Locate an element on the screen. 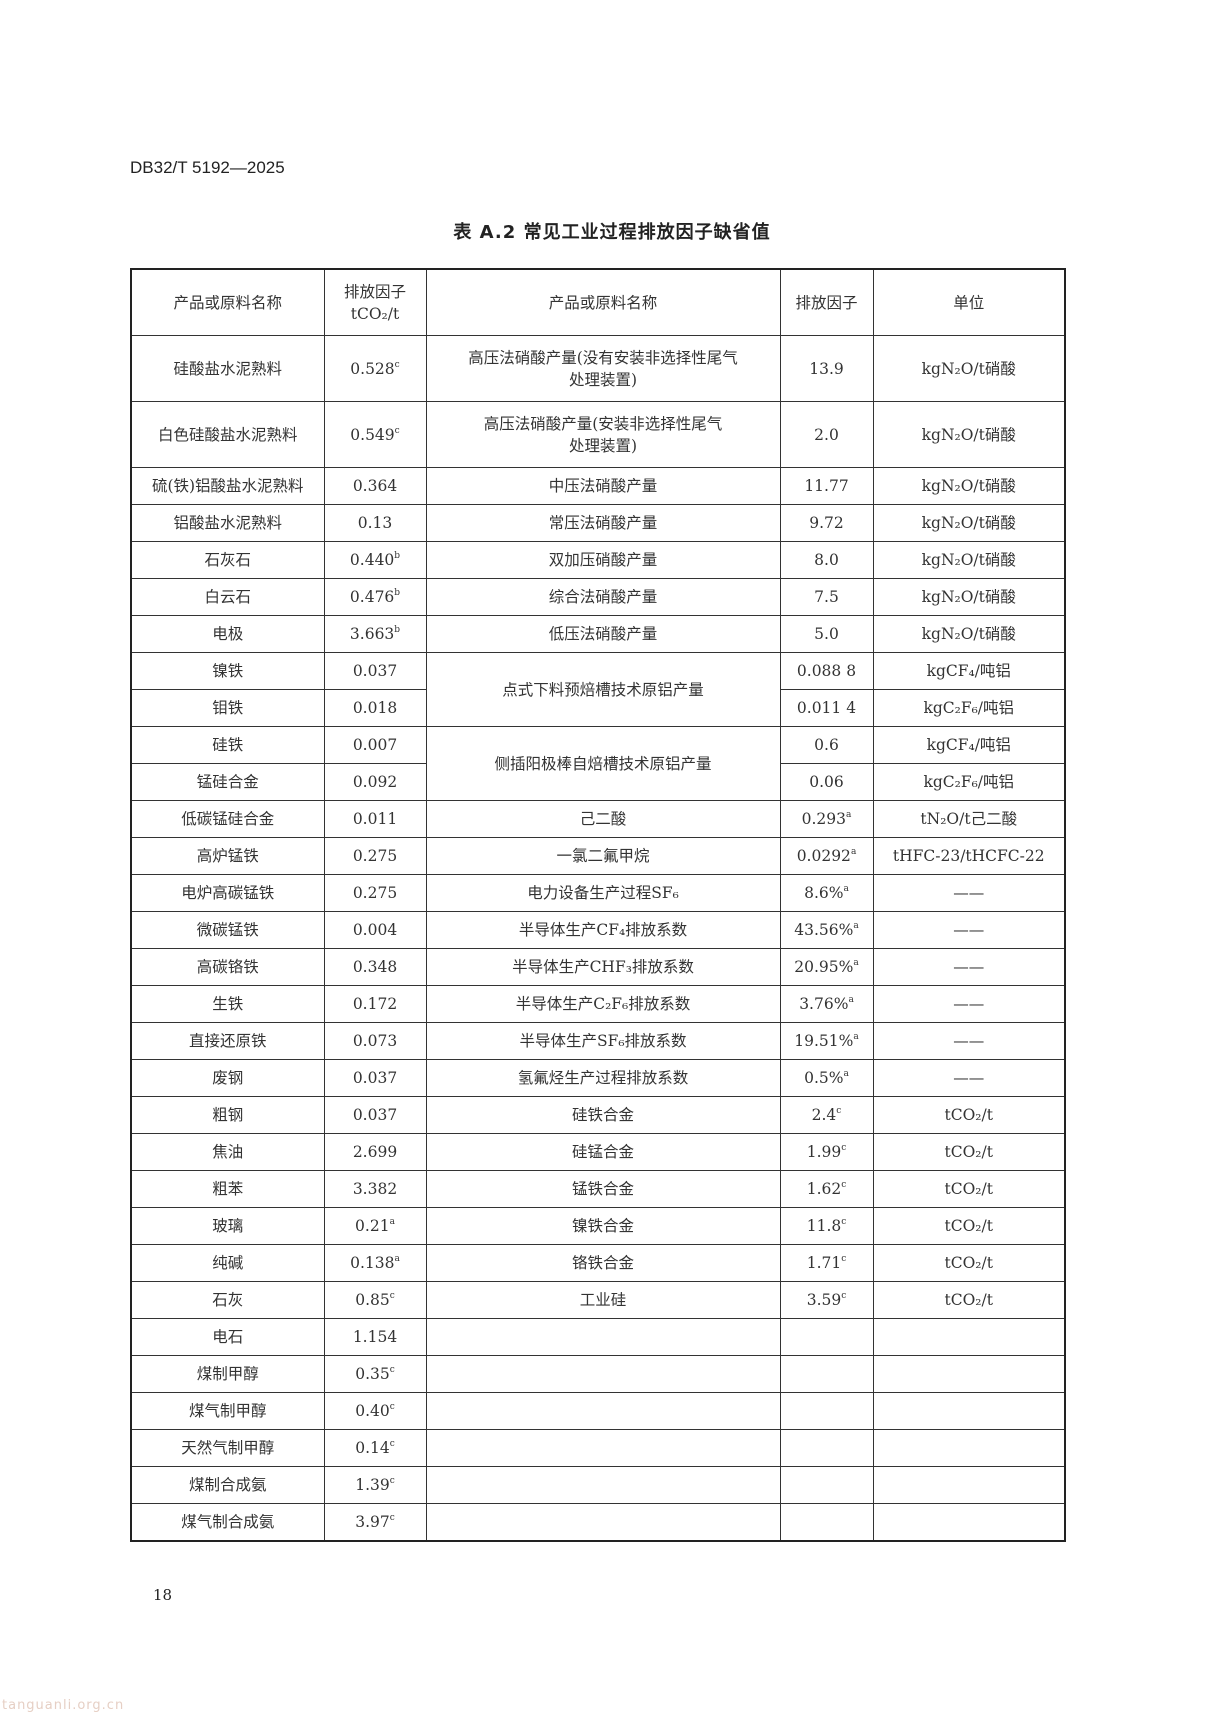 Image resolution: width=1224 pixels, height=1717 pixels. factor-value: 0.364 is located at coordinates (375, 486).